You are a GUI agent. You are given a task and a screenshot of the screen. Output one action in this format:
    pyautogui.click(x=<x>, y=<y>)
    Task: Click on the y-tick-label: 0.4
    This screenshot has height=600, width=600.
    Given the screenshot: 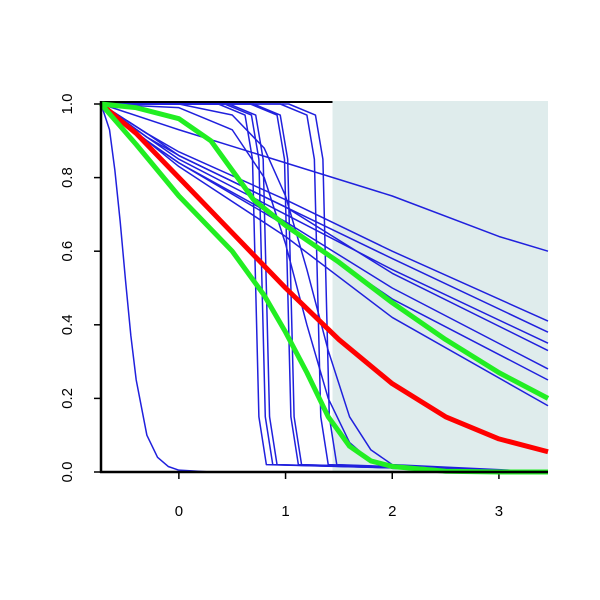 What is the action you would take?
    pyautogui.click(x=67, y=324)
    